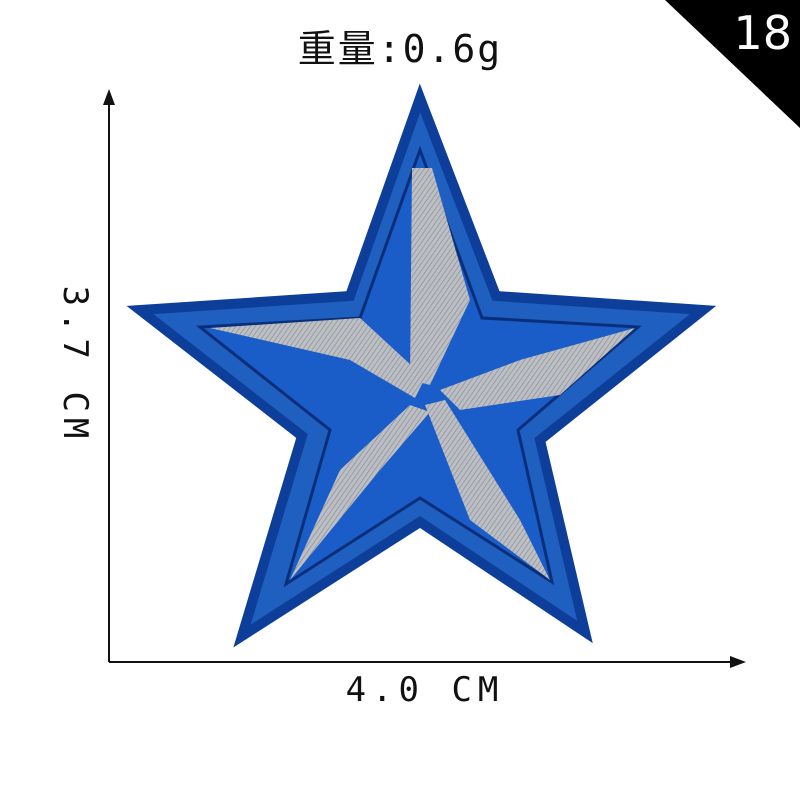 This screenshot has width=800, height=800. I want to click on corner-badge-number: 18, so click(762, 33).